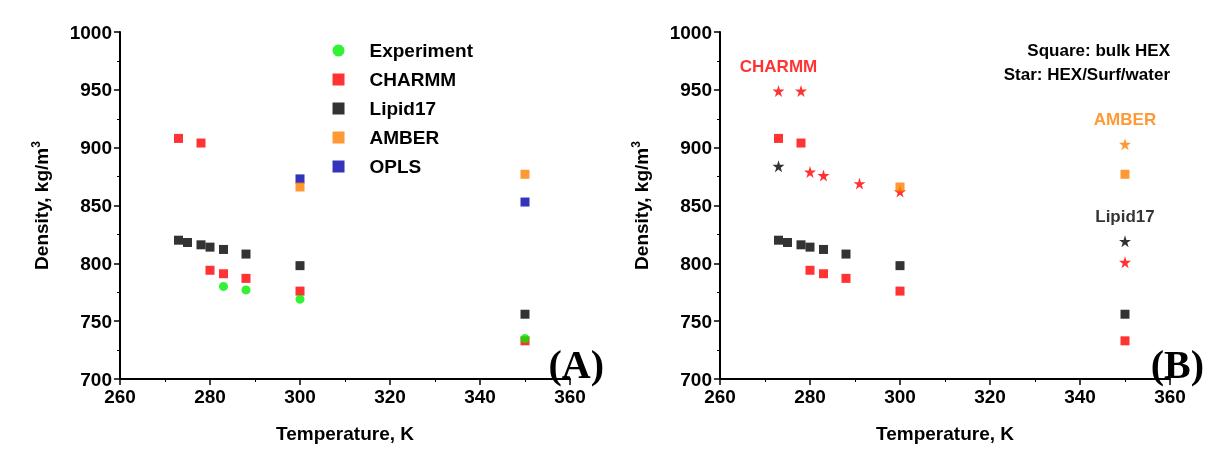 This screenshot has width=1216, height=462. Describe the element at coordinates (1125, 120) in the screenshot. I see `series-label: AMBER` at that location.